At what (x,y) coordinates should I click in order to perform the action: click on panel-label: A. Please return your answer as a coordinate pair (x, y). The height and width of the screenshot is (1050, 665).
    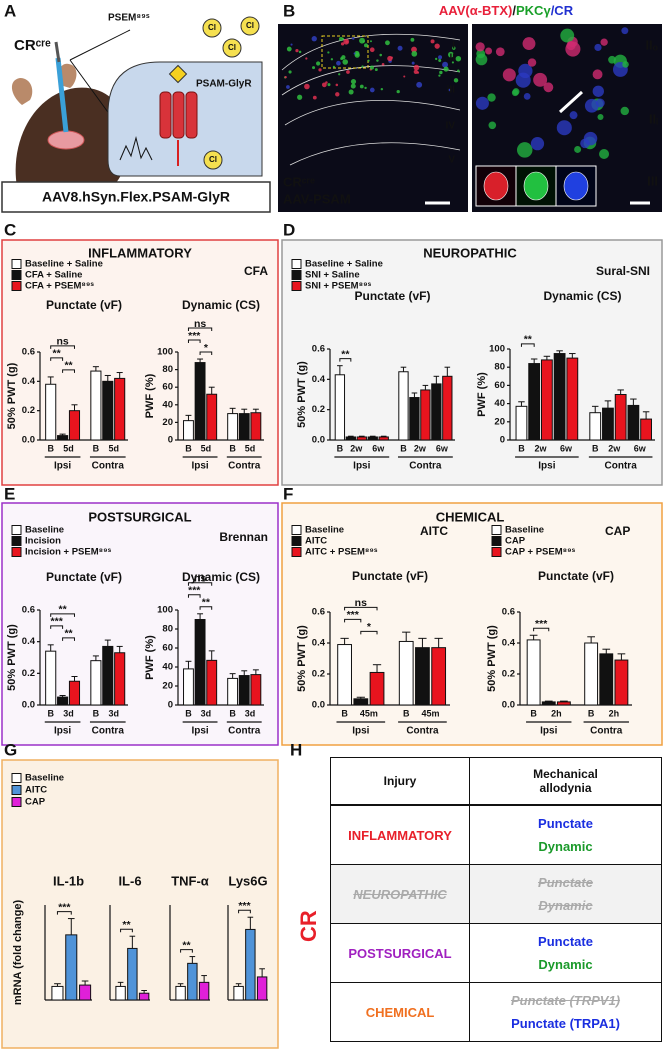
    Looking at the image, I should click on (10, 10).